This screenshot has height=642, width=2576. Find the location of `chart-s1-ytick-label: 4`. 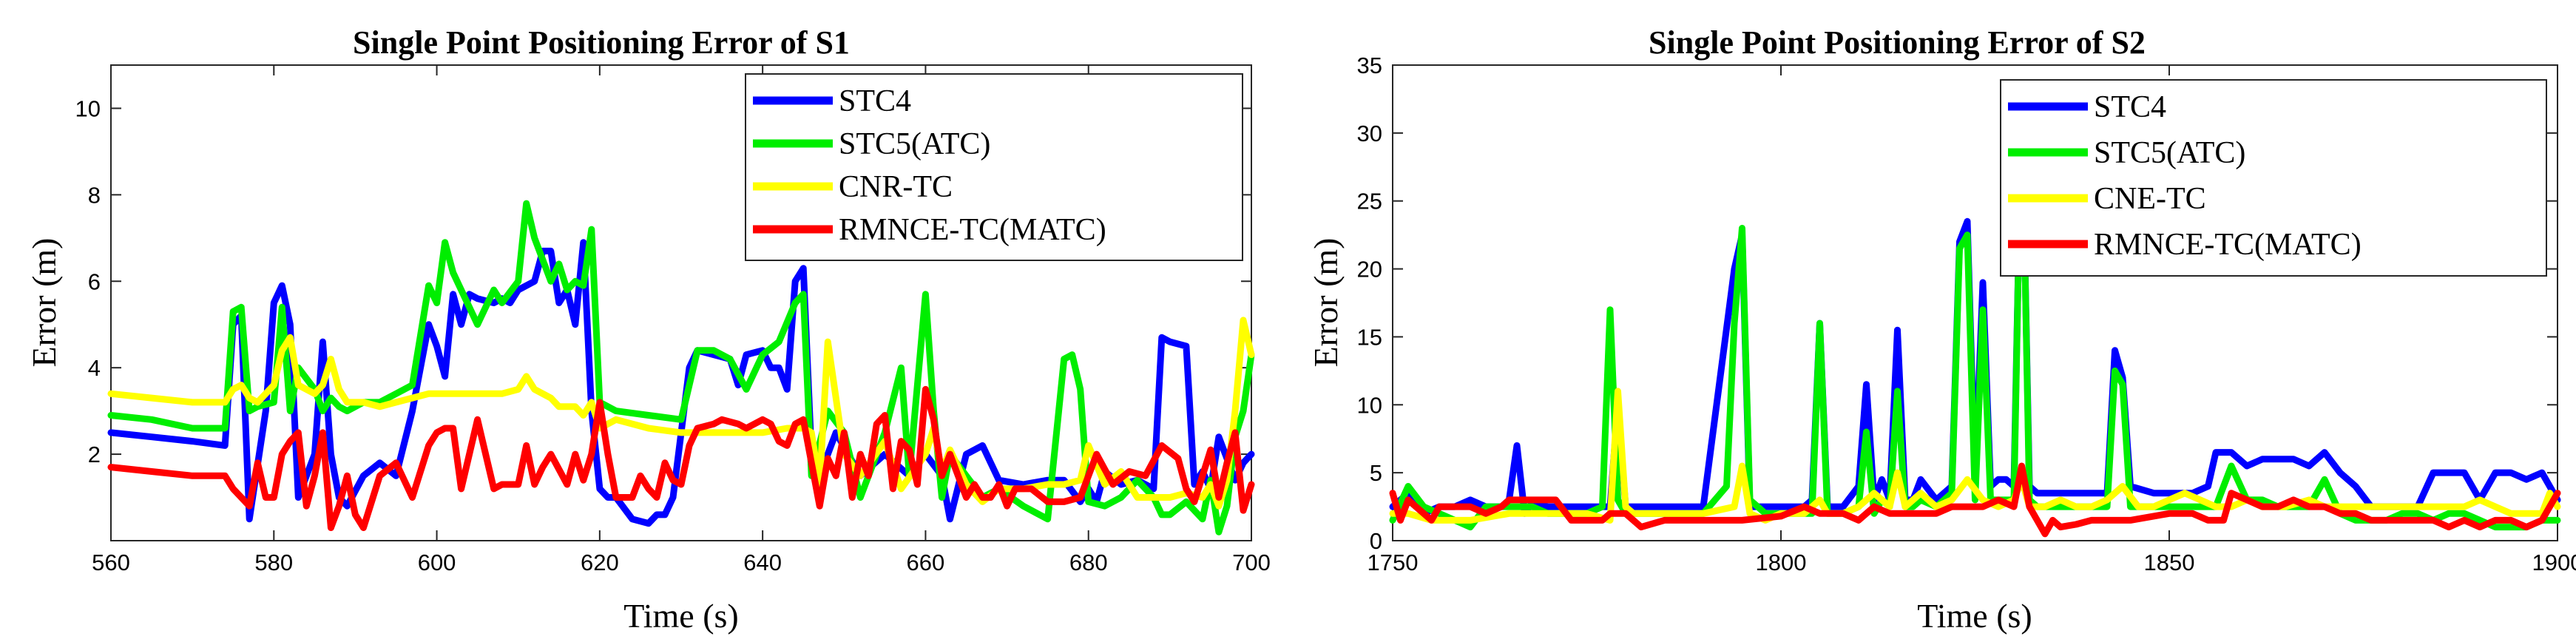

chart-s1-ytick-label: 4 is located at coordinates (94, 368).